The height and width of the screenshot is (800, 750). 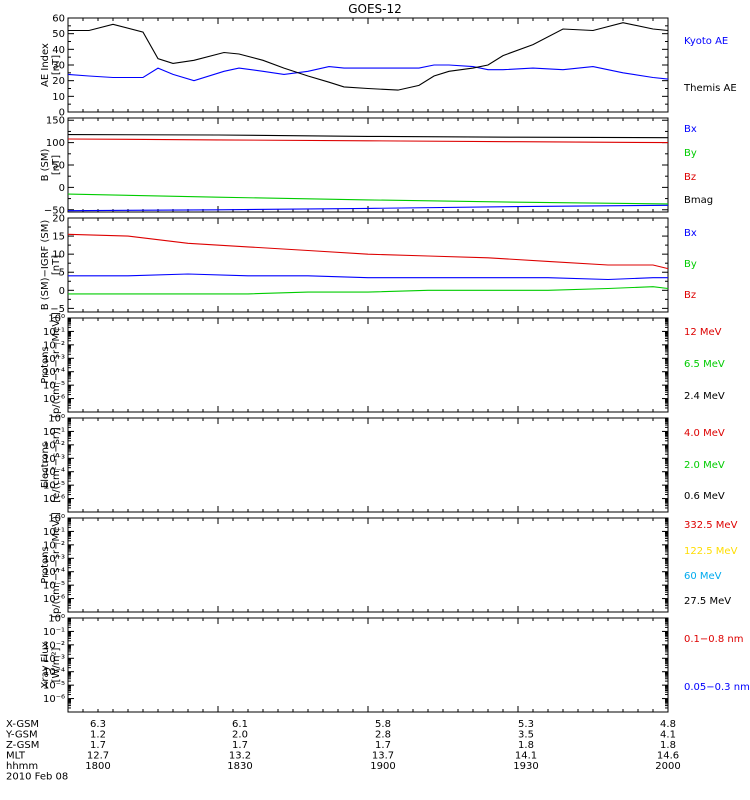 What do you see at coordinates (383, 735) in the screenshot?
I see `ephemeris-value: 2.8` at bounding box center [383, 735].